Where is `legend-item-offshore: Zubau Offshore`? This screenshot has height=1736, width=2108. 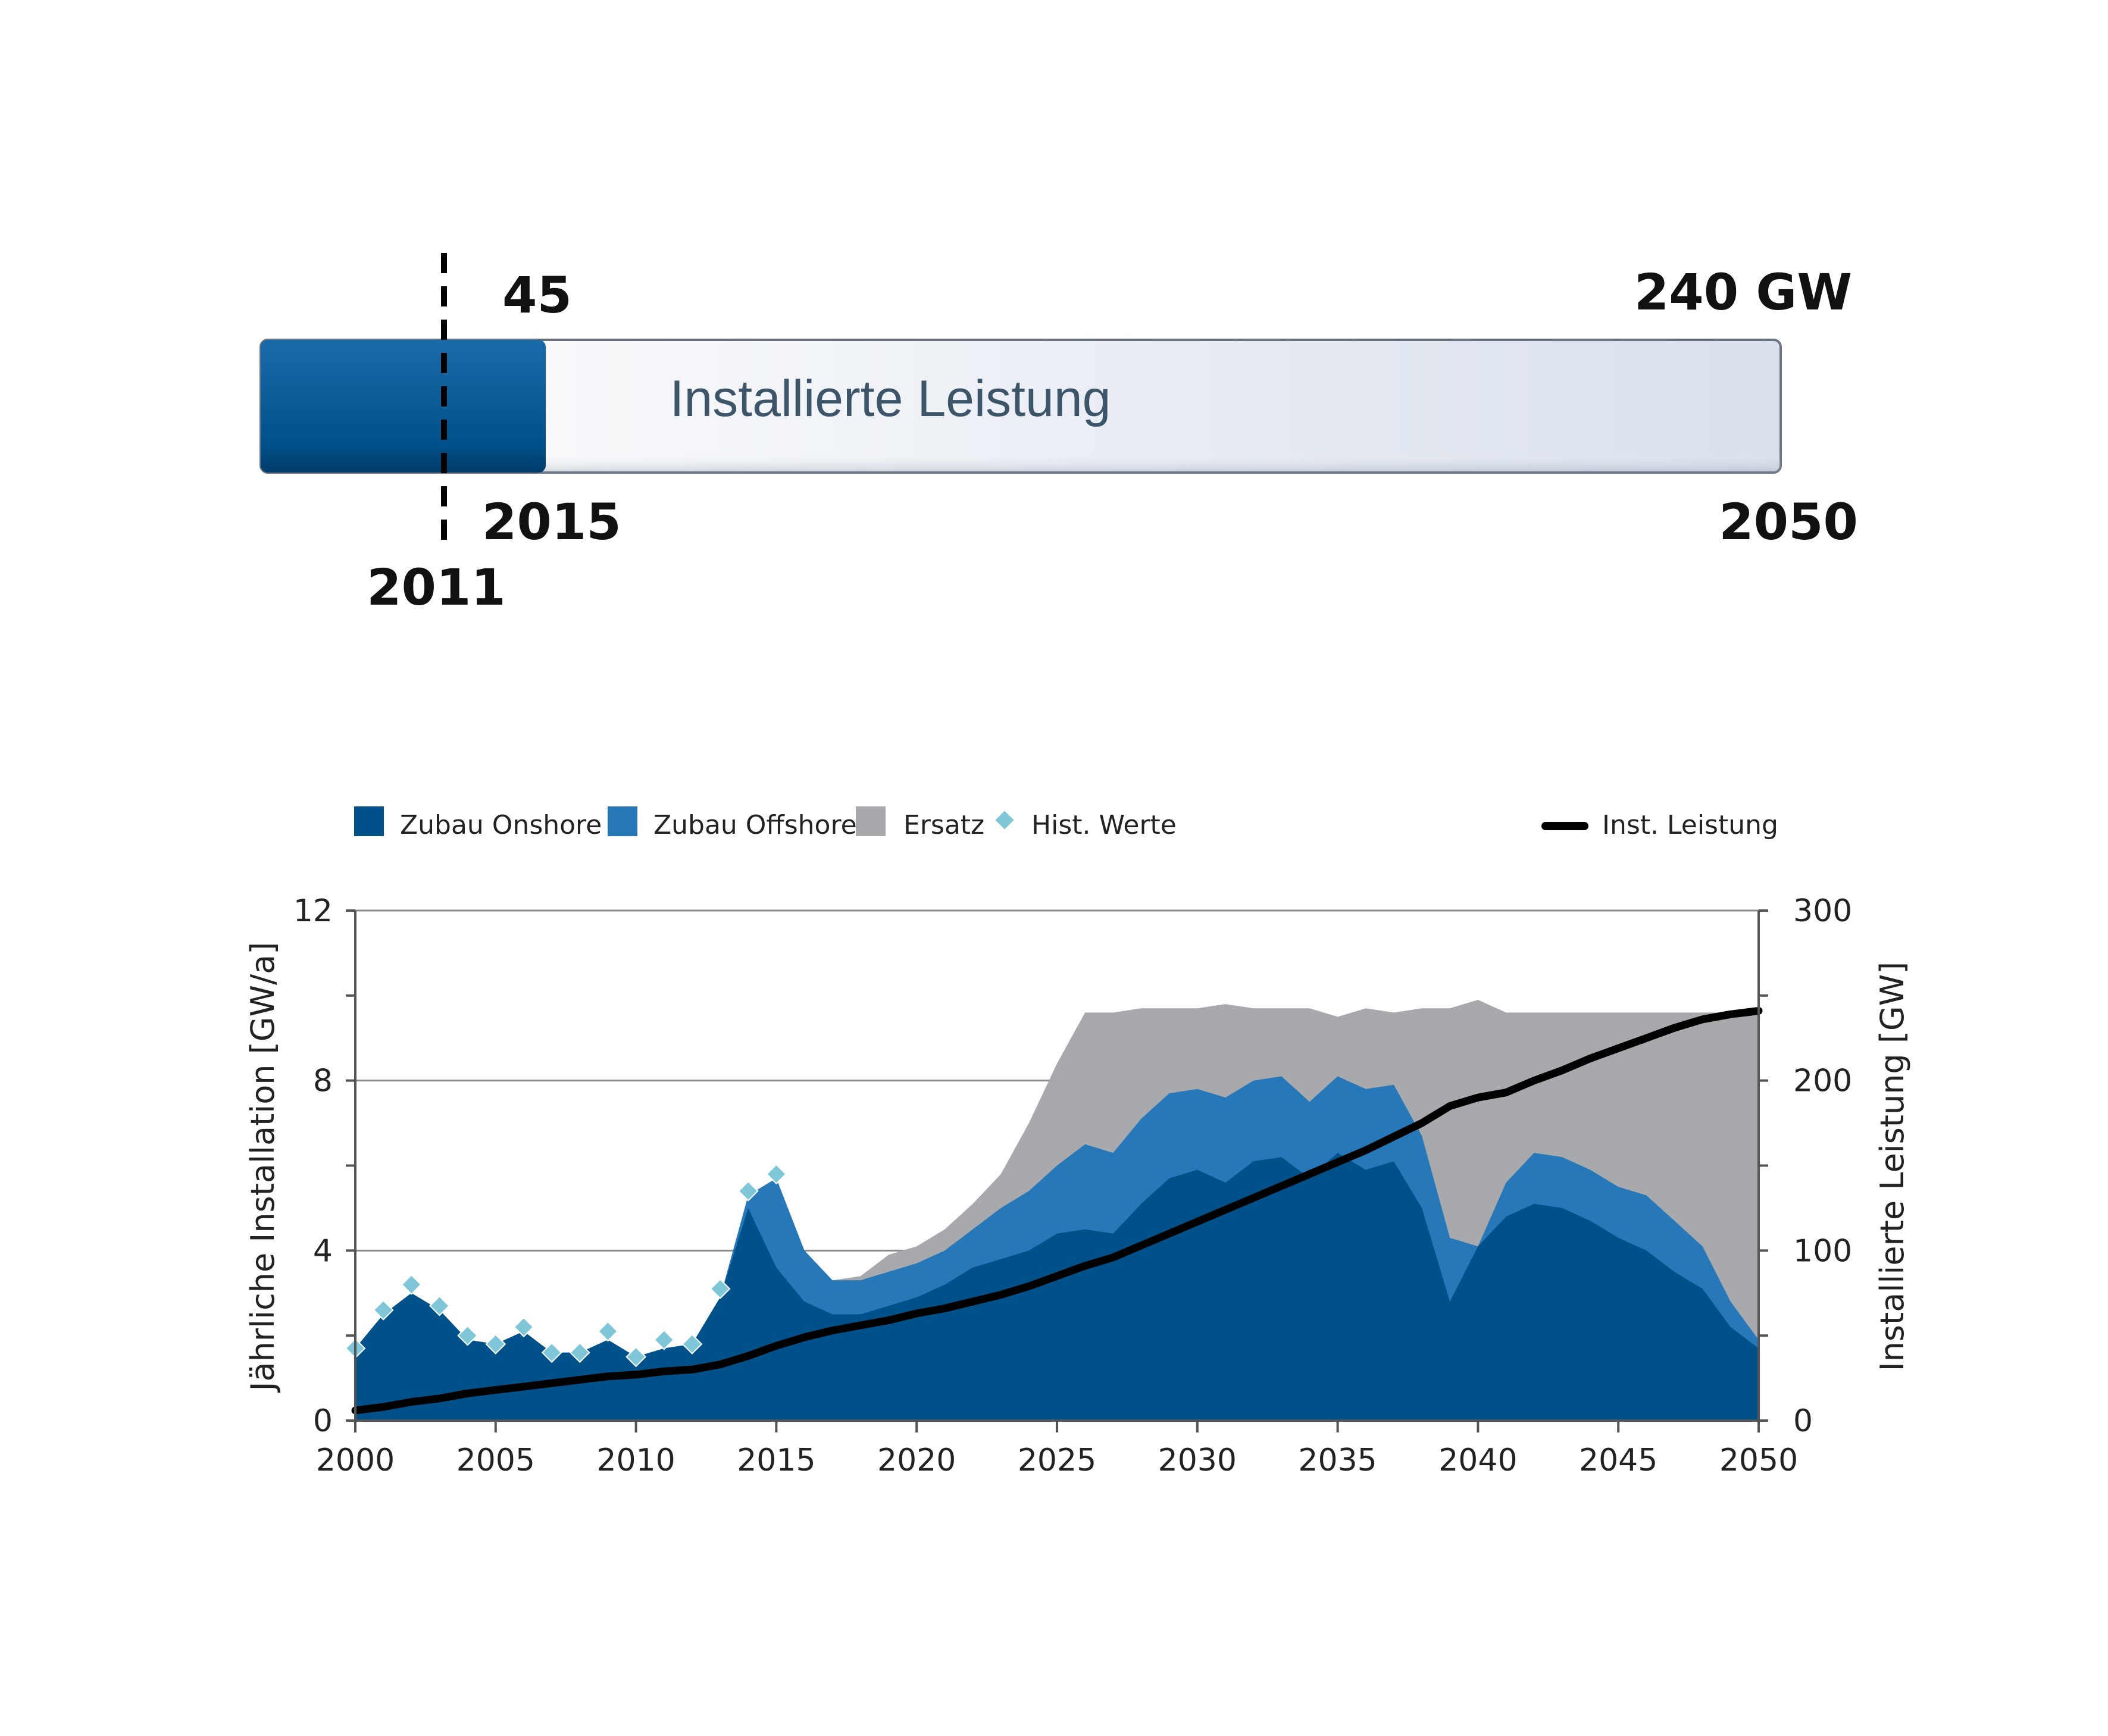 legend-item-offshore: Zubau Offshore is located at coordinates (732, 823).